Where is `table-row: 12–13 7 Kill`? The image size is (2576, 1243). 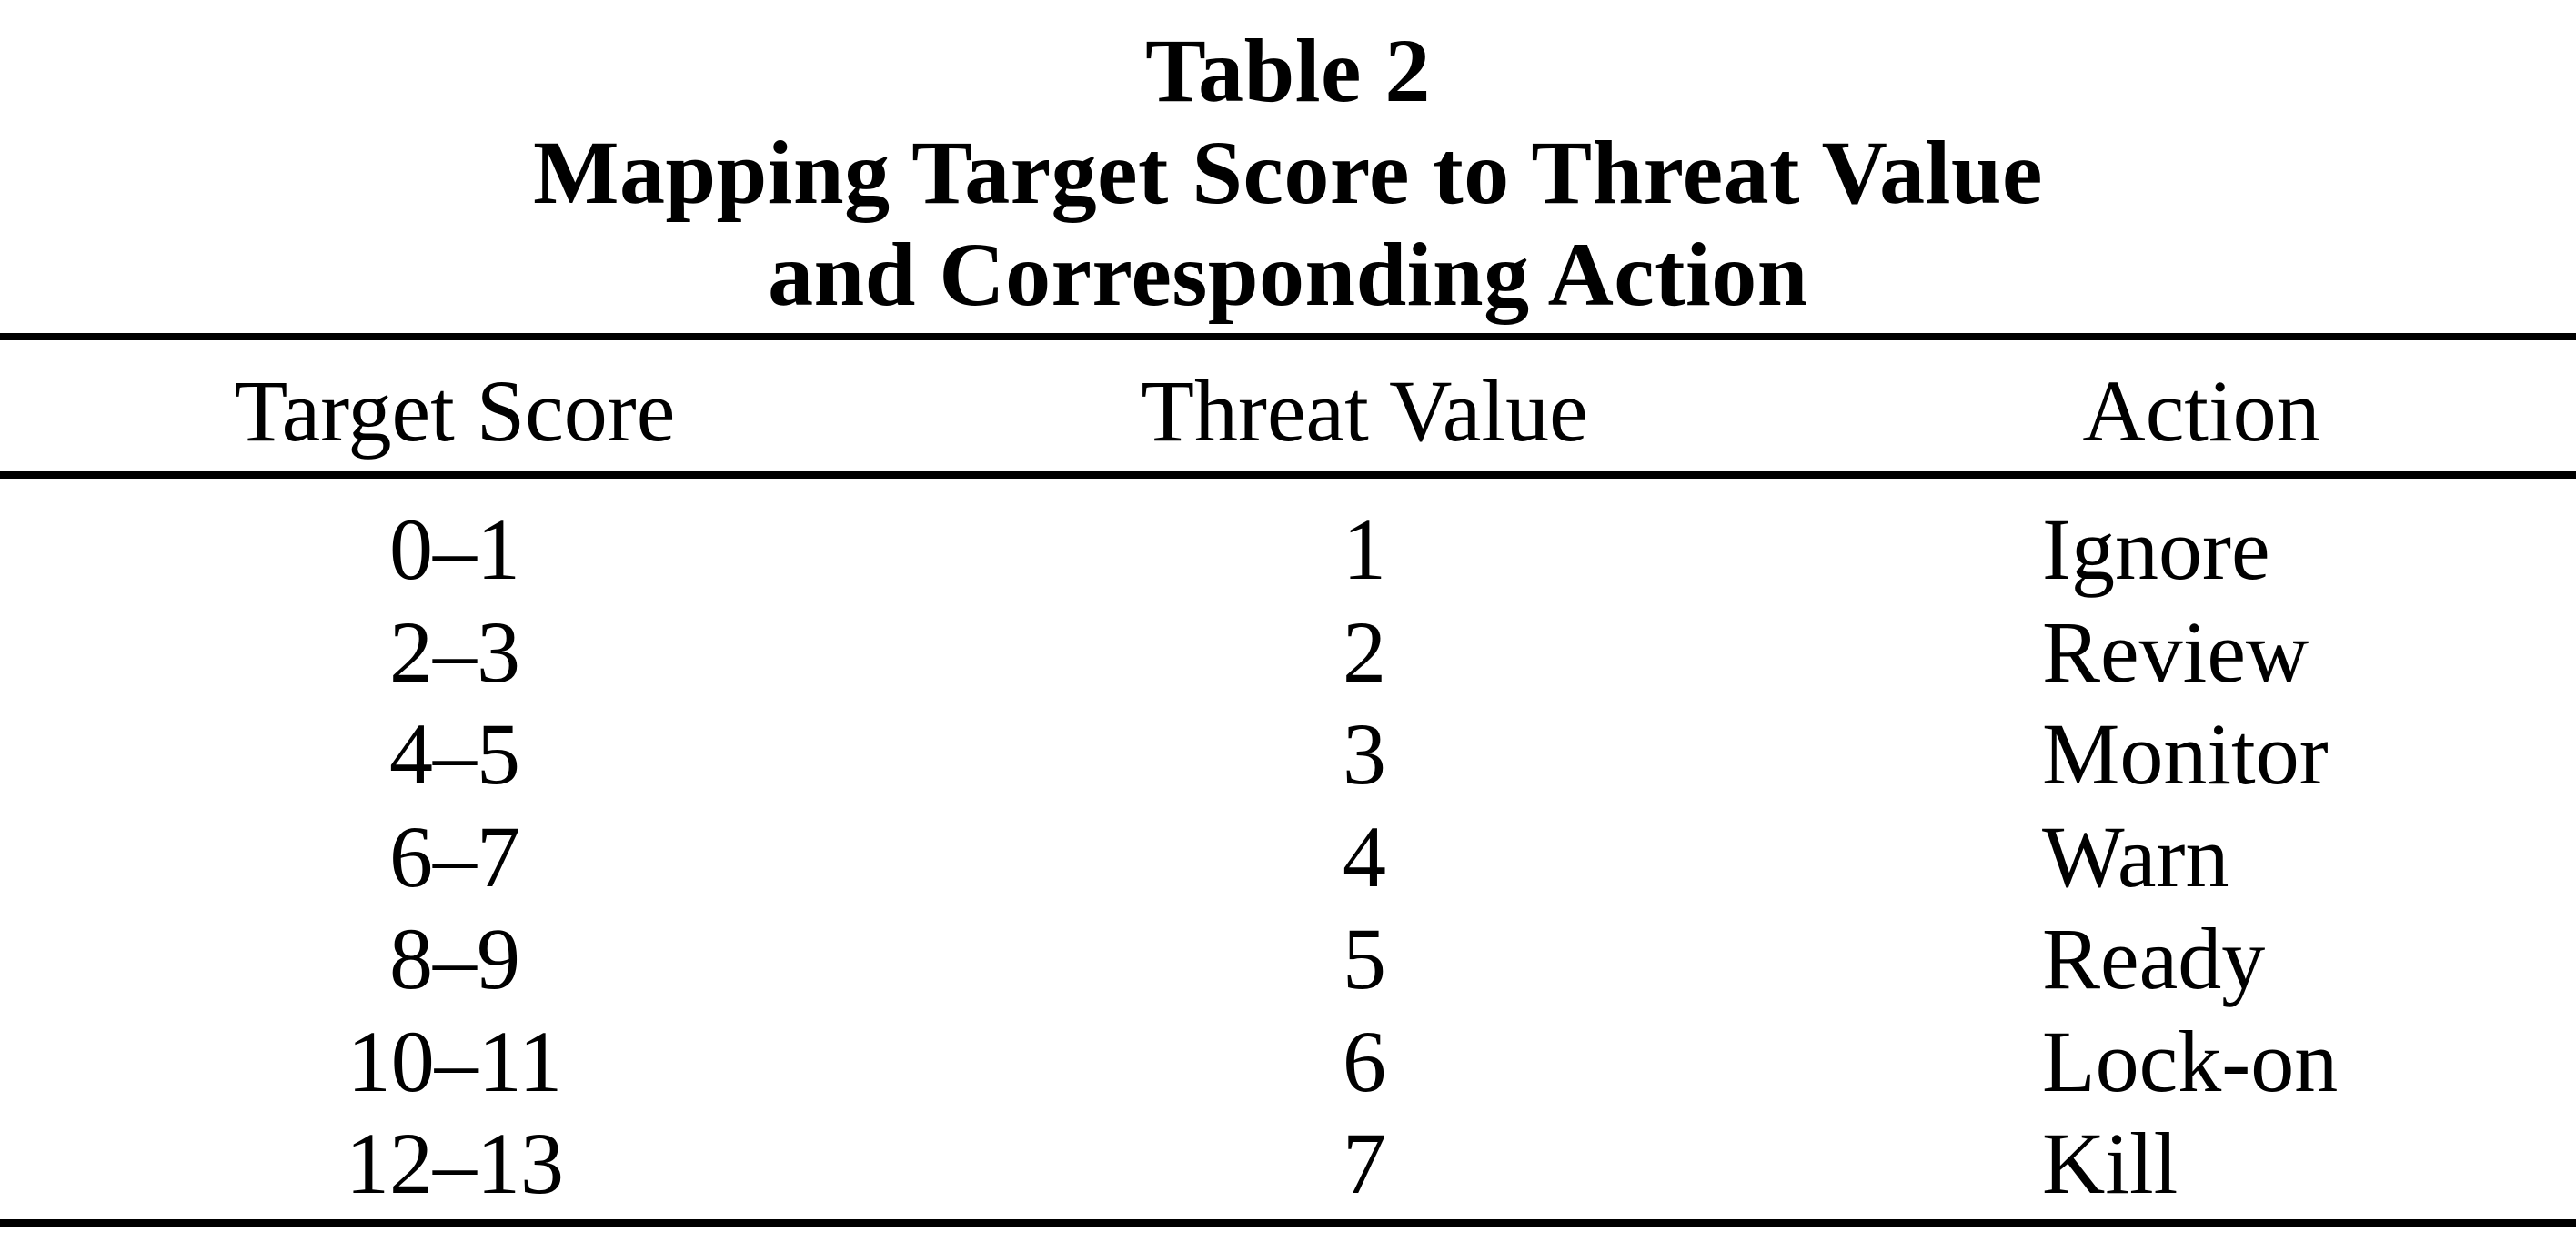
table-row: 12–13 7 Kill is located at coordinates (1288, 1164).